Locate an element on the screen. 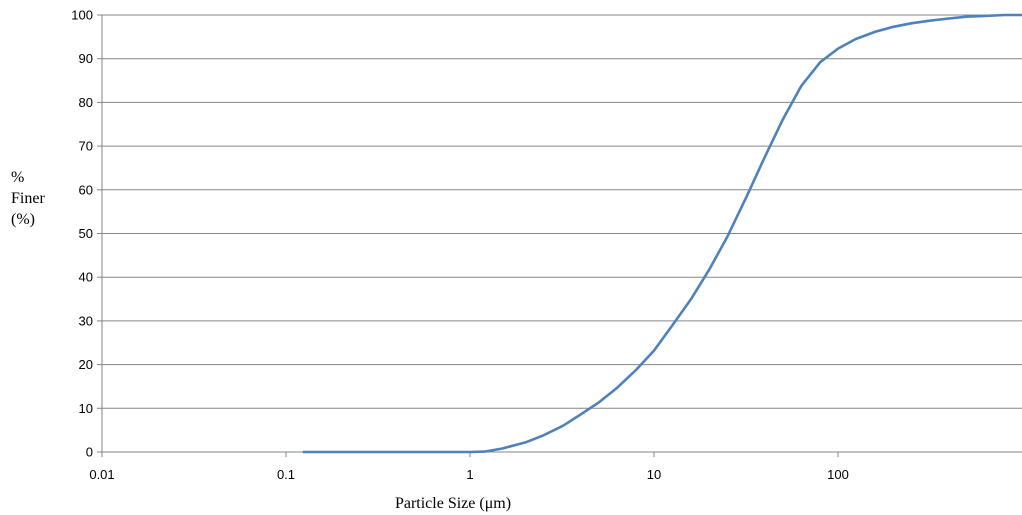  x-axis-title: Particle Size (μm) is located at coordinates (453, 503).